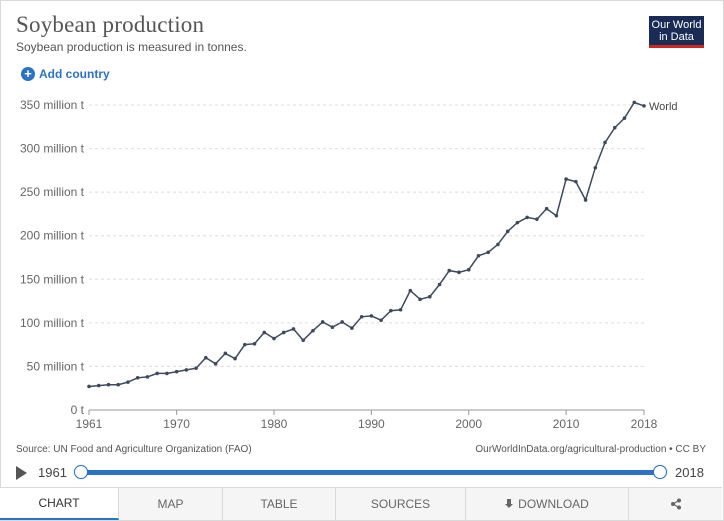  I want to click on y-tick-label: 150 million t, so click(52, 279).